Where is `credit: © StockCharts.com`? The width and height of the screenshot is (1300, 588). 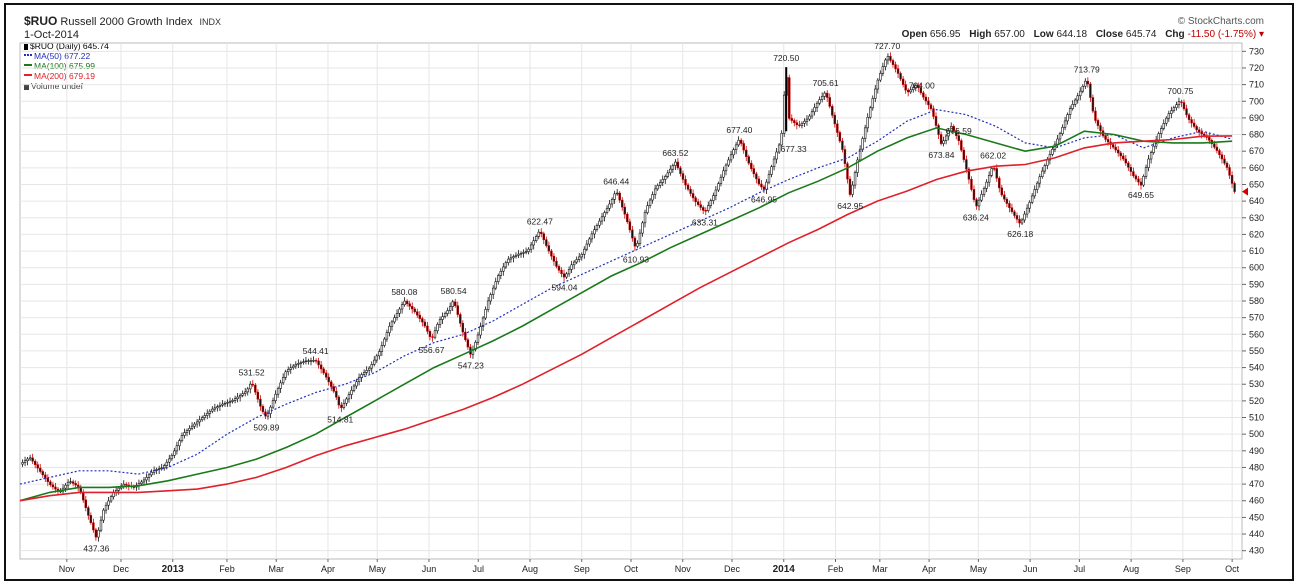
credit: © StockCharts.com is located at coordinates (1220, 21).